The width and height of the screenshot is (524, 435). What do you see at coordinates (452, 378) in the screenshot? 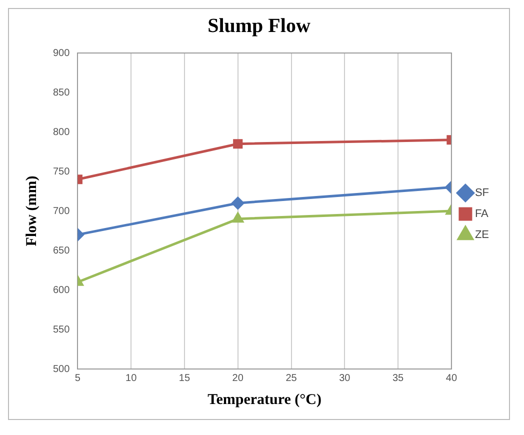
I see `x-tick-label: 40` at bounding box center [452, 378].